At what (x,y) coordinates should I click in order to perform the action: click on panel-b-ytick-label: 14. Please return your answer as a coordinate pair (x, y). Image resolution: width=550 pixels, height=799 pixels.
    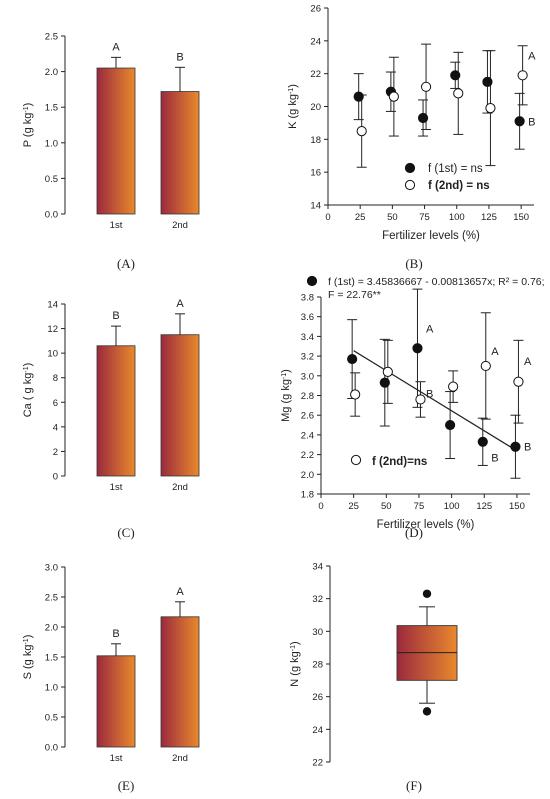
    Looking at the image, I should click on (315, 206).